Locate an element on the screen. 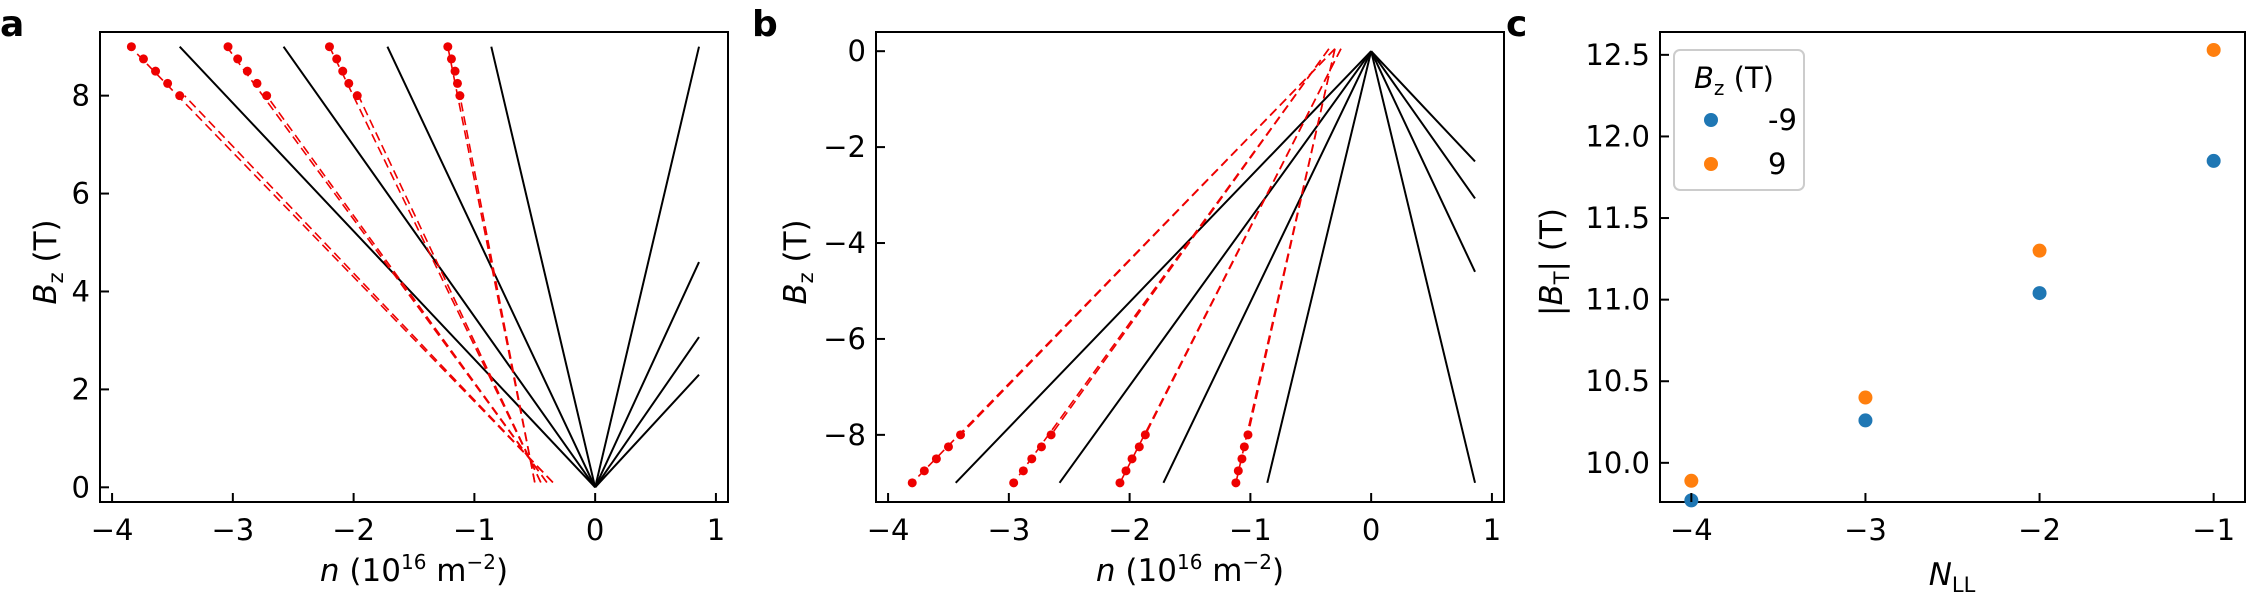 The width and height of the screenshot is (2252, 613). panel-c-letter: c is located at coordinates (1516, 24).